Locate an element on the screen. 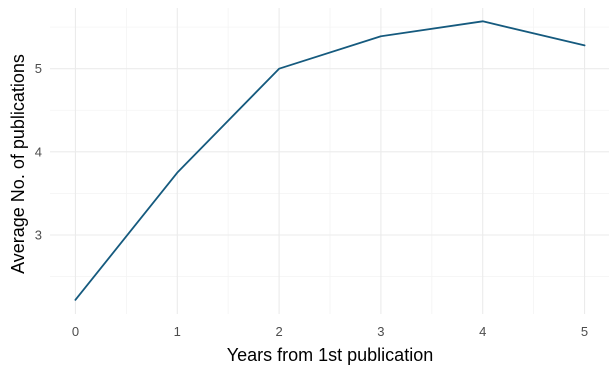 Image resolution: width=609 pixels, height=366 pixels. x-tick-label: 3 is located at coordinates (380, 331).